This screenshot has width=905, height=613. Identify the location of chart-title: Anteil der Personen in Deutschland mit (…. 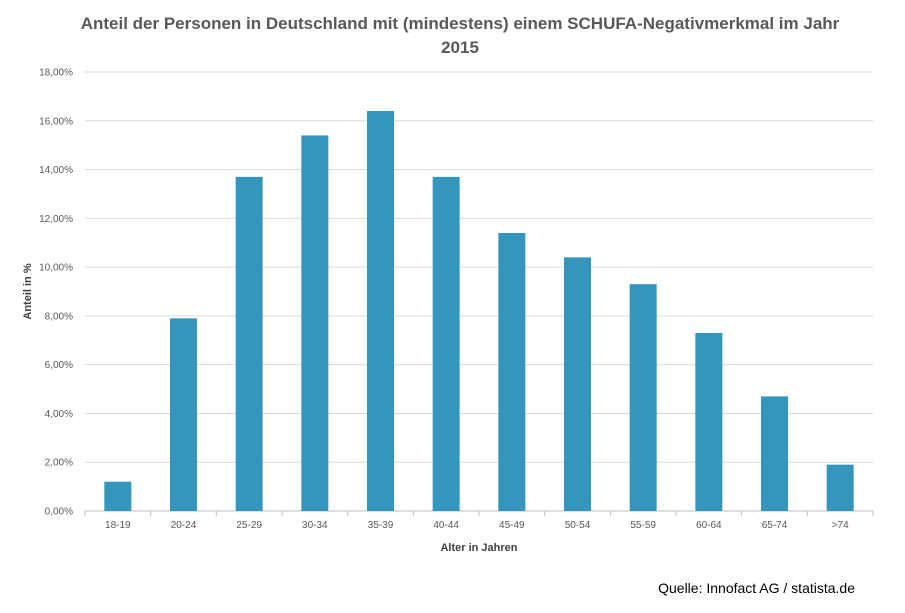
(460, 35).